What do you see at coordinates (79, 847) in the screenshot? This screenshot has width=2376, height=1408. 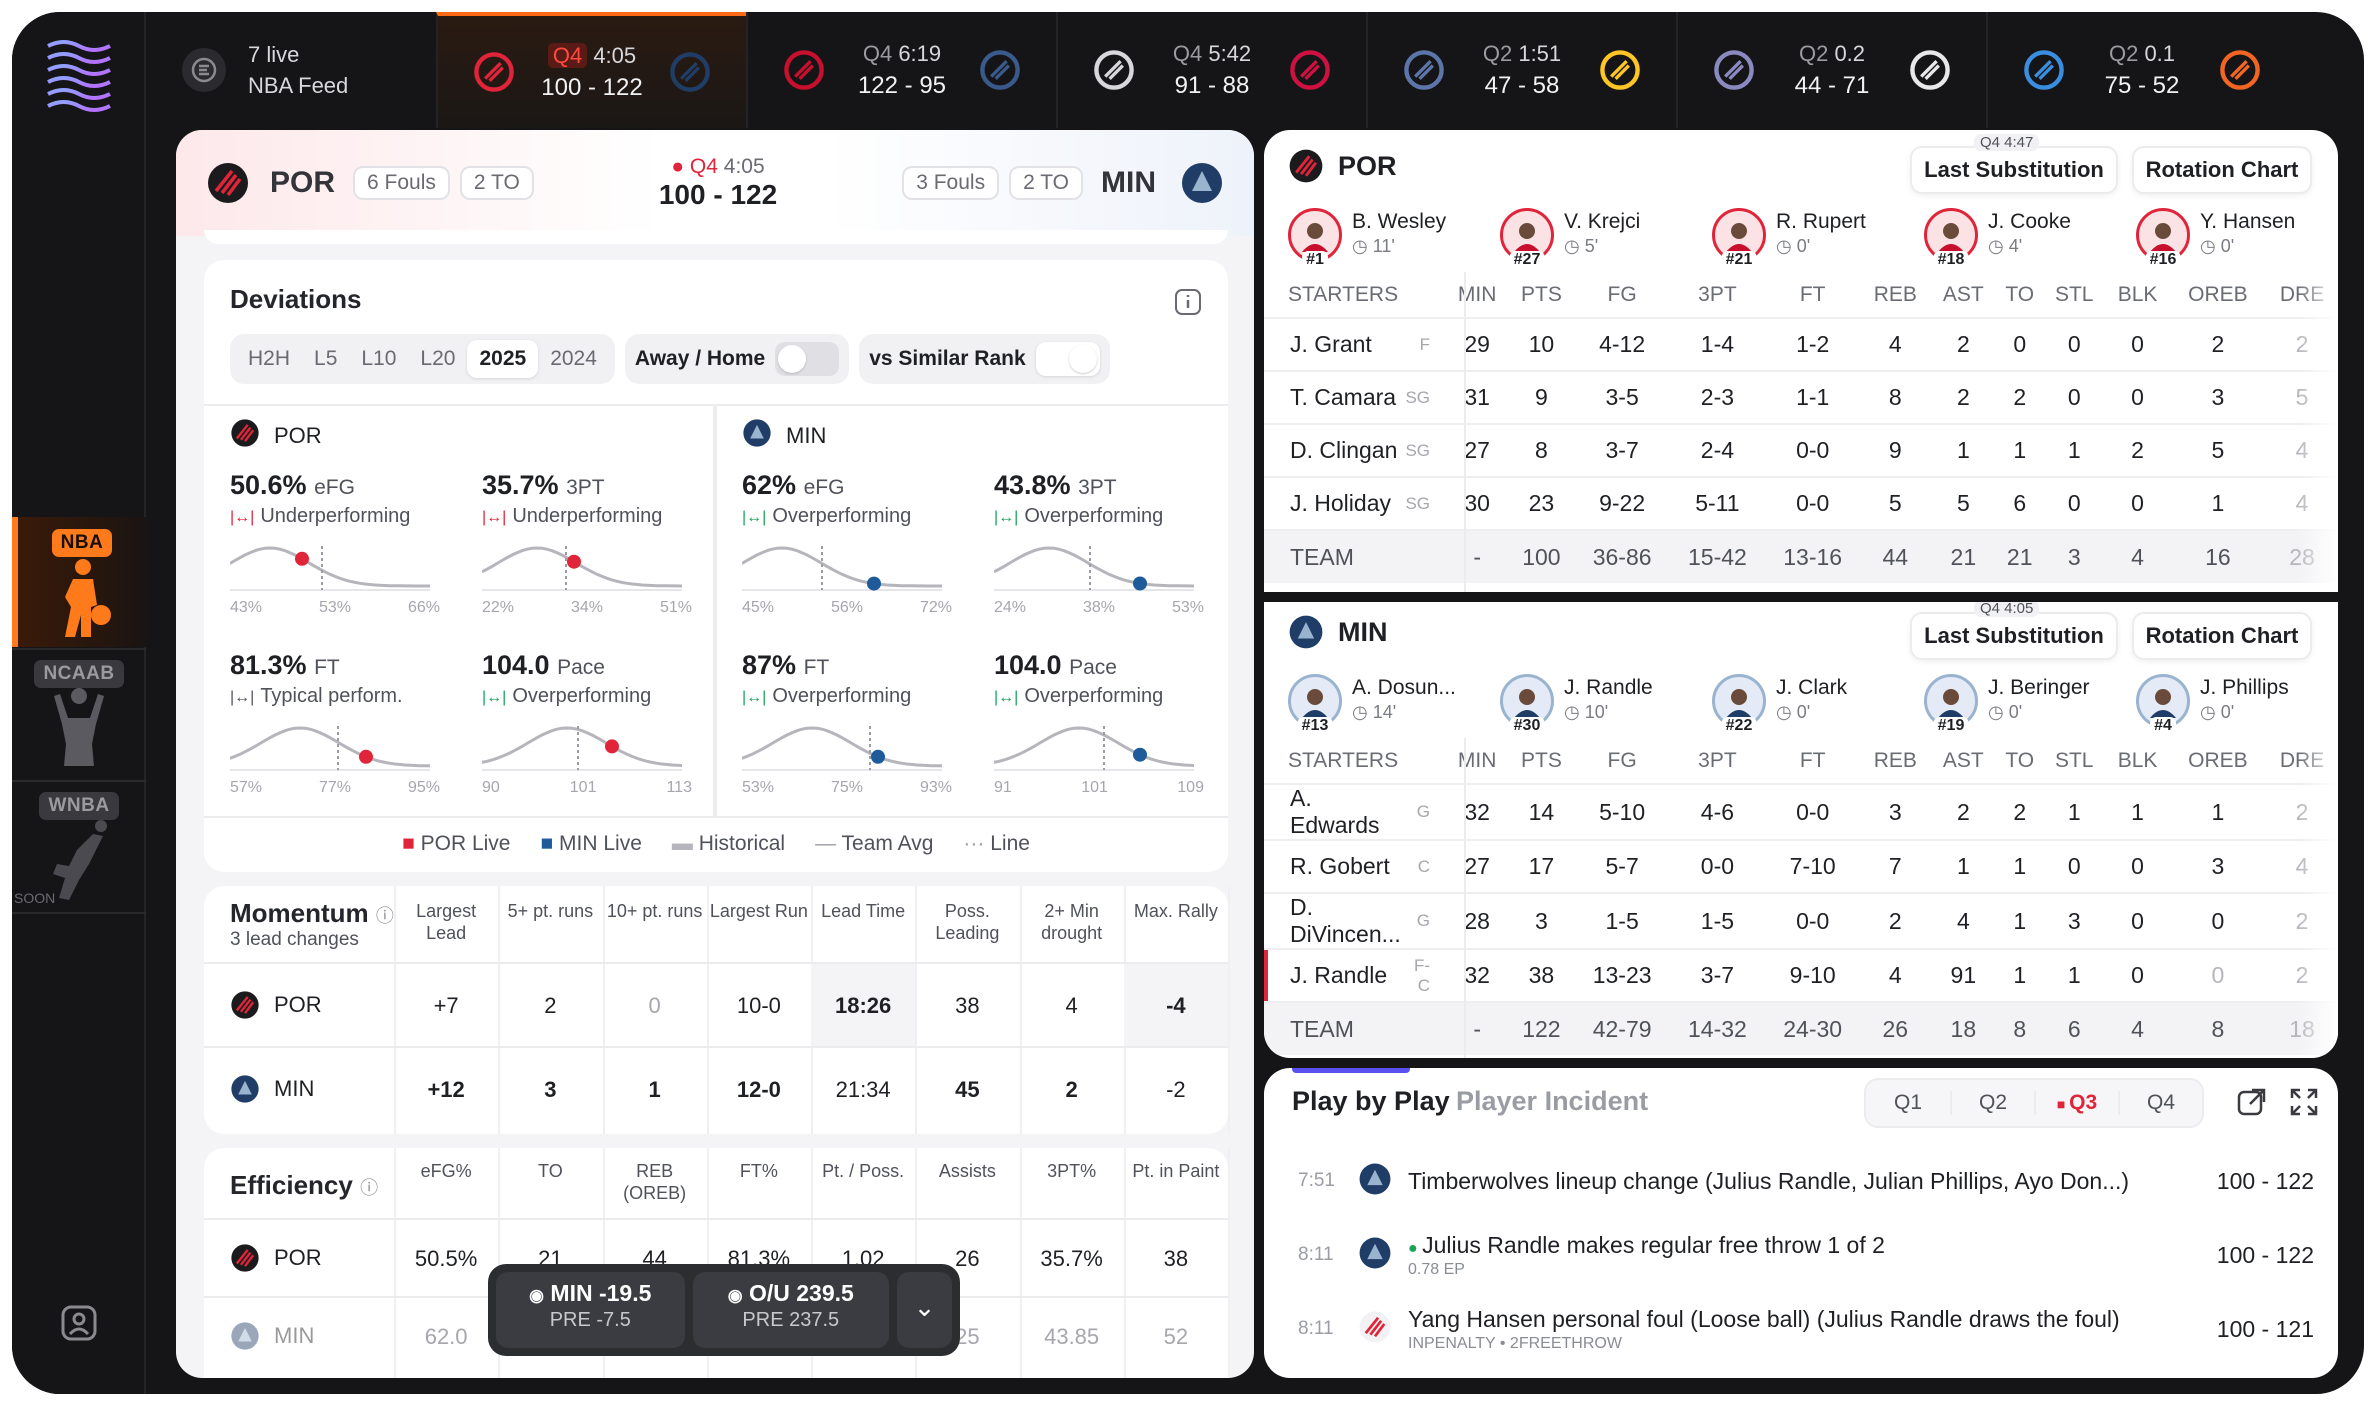 I see `league-wnba: WNBA SOON` at bounding box center [79, 847].